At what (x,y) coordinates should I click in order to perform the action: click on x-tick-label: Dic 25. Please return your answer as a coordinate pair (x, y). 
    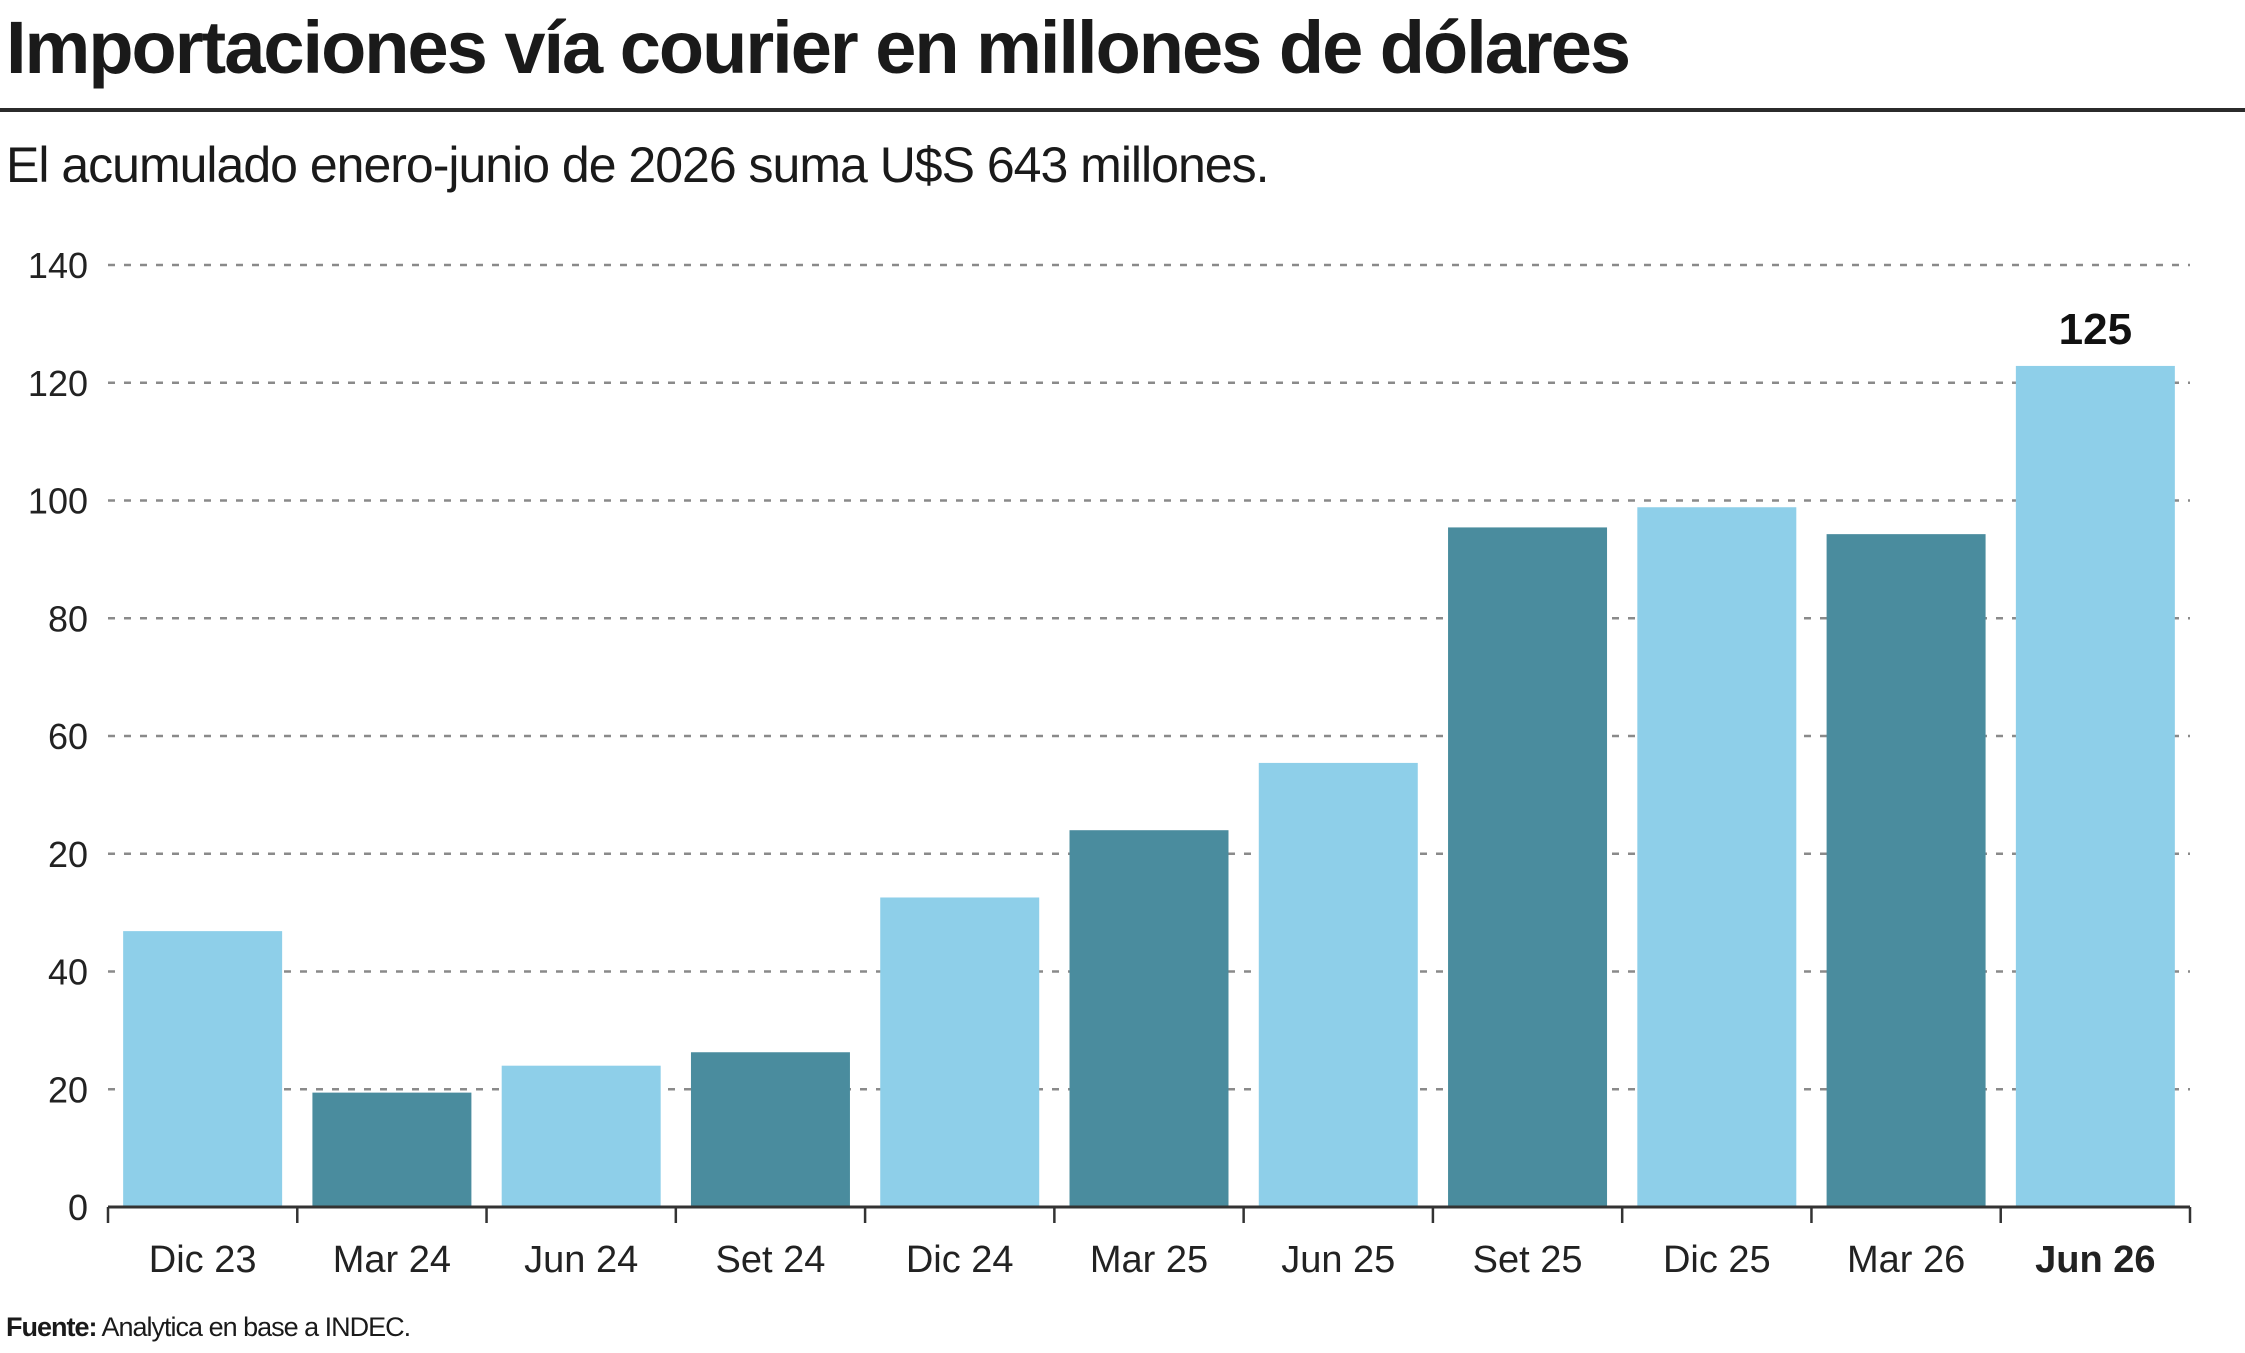
    Looking at the image, I should click on (1717, 1260).